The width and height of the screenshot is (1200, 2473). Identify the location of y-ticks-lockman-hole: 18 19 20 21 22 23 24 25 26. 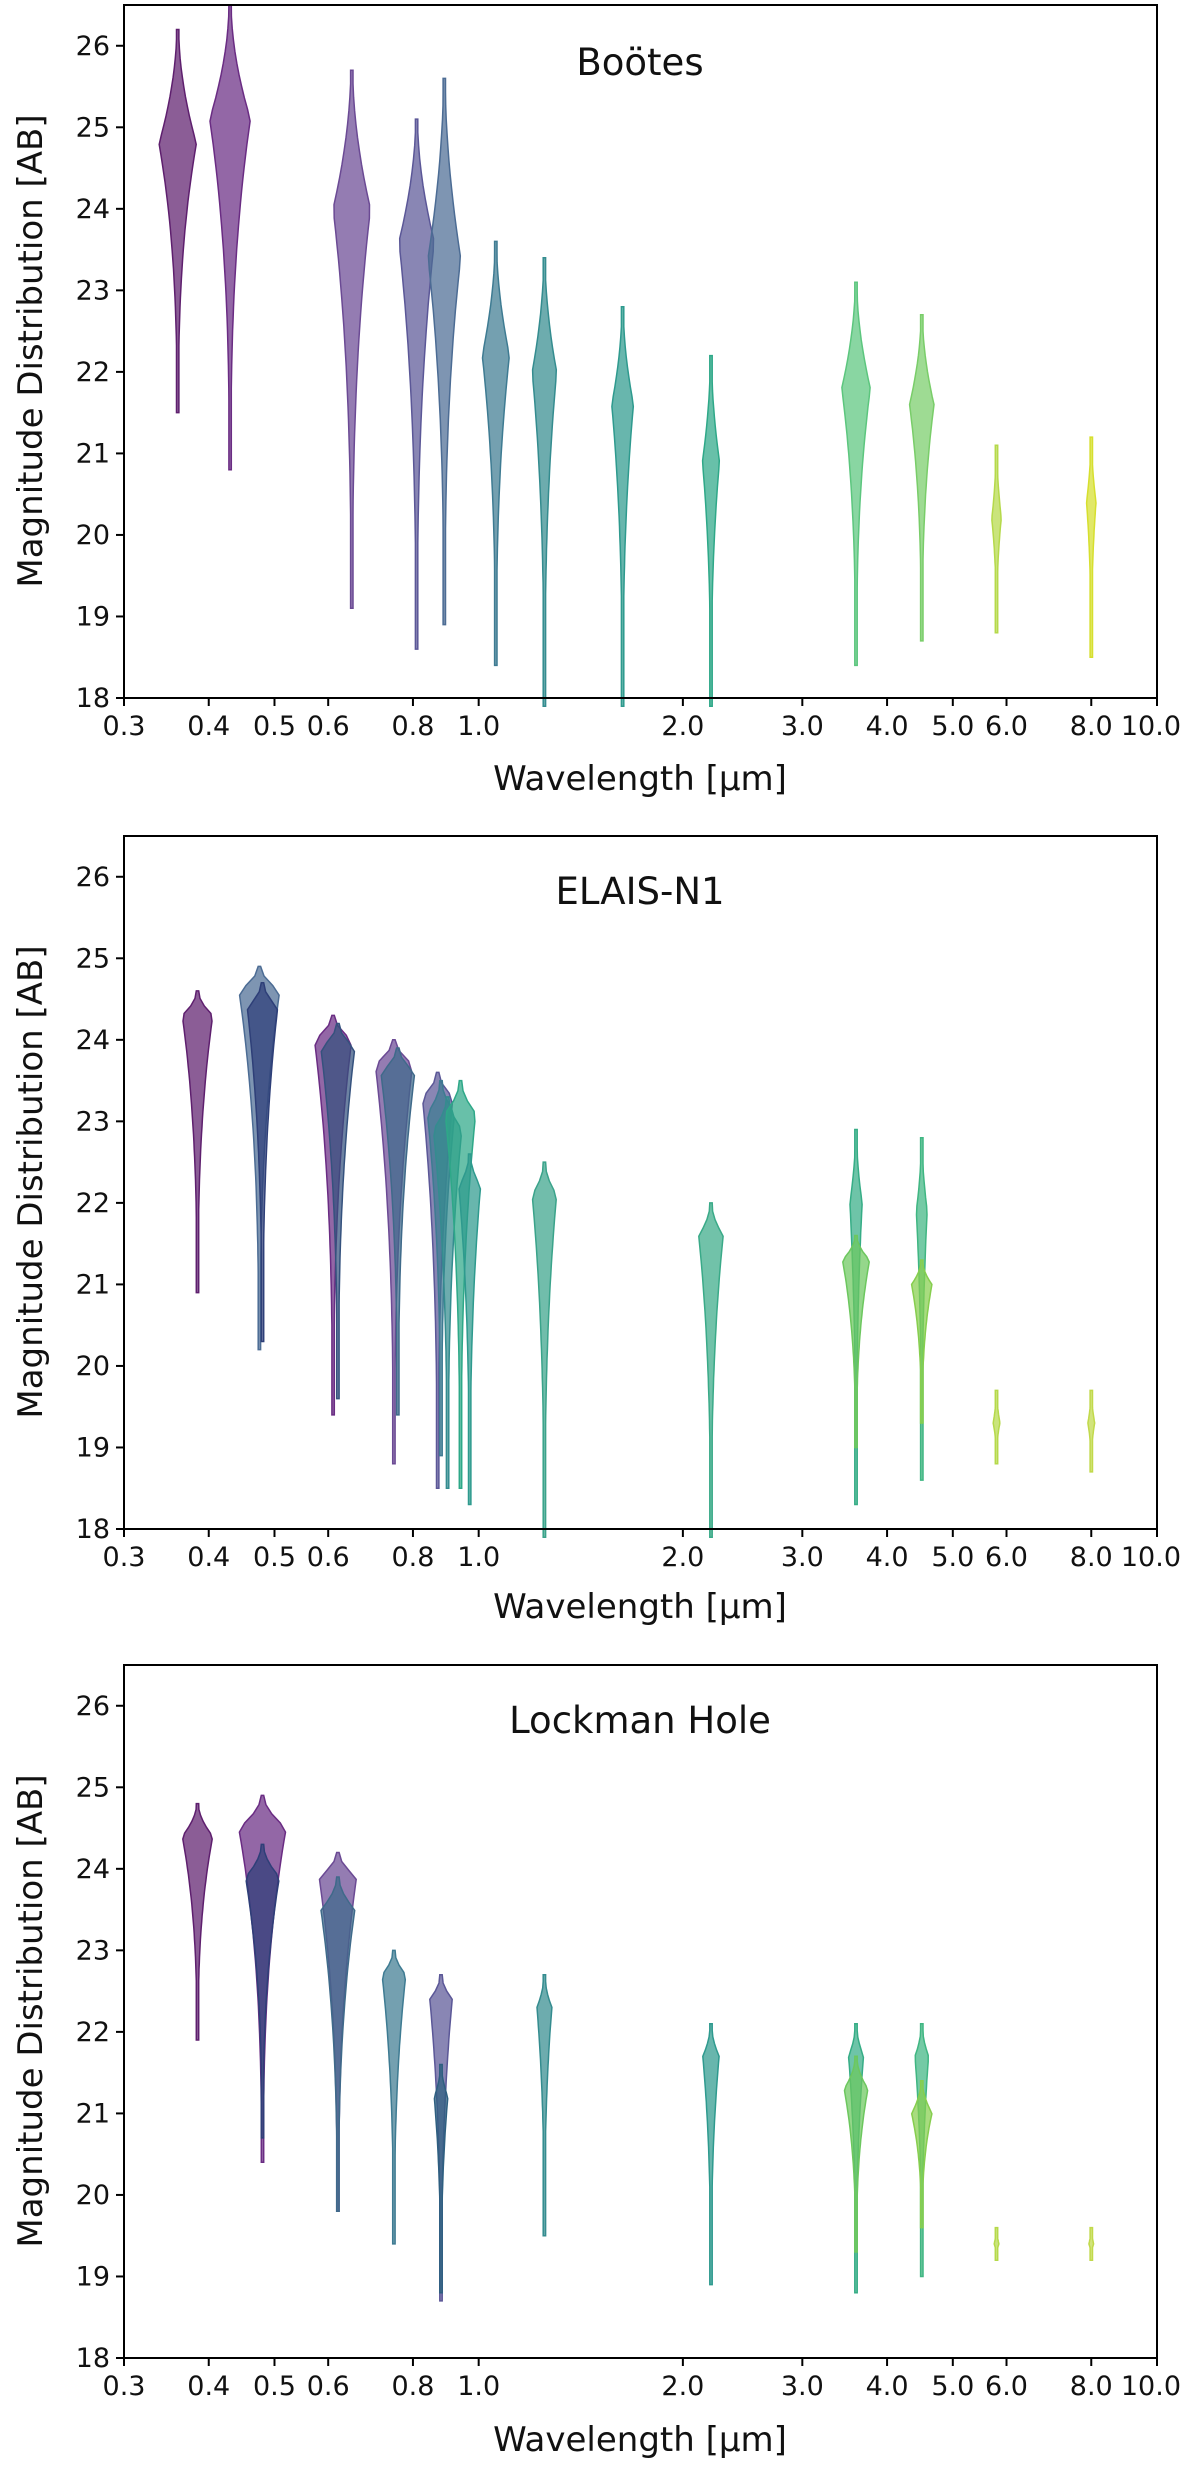
(100, 2032).